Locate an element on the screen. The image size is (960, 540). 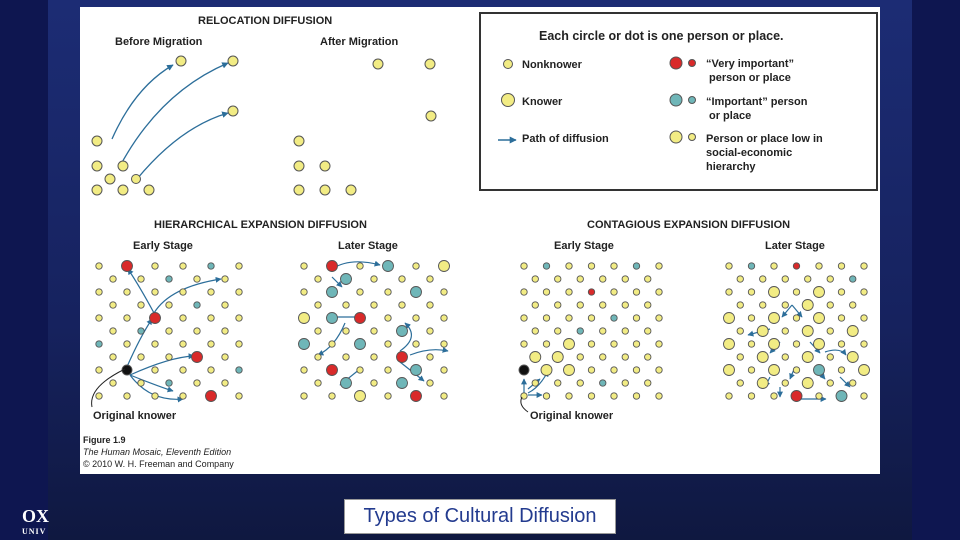
relocation-title: RELOCATION DIFFUSION is located at coordinates (265, 21).